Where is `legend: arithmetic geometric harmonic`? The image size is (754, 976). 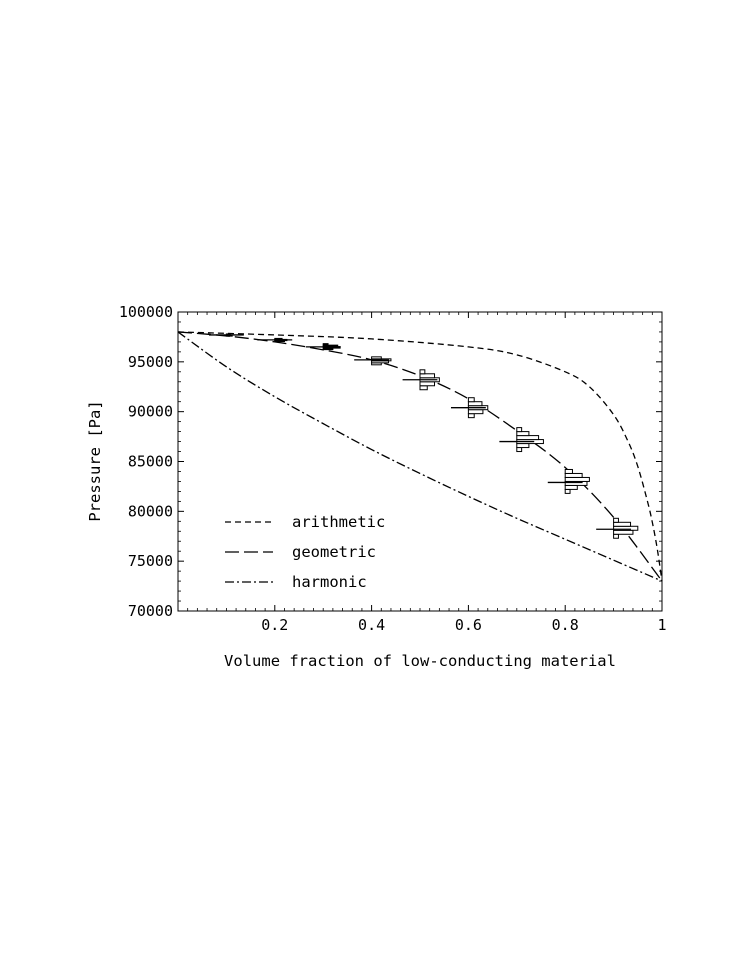
legend: arithmetic geometric harmonic is located at coordinates (305, 552).